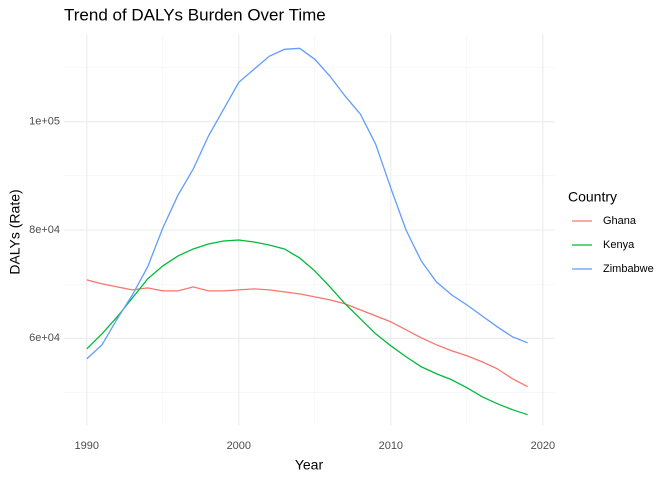  I want to click on x-tick-label: 2000, so click(239, 446).